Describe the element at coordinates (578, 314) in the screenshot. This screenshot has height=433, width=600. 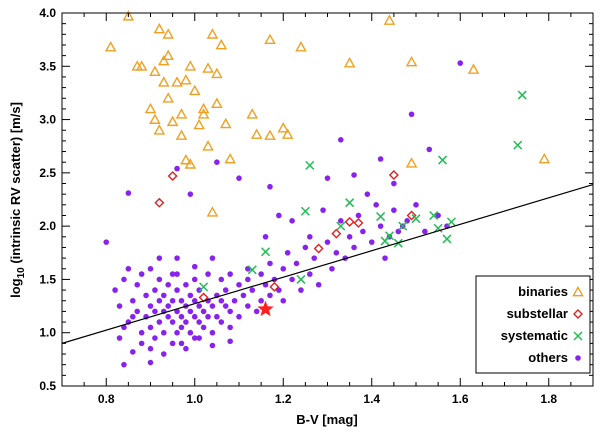
I see `legend-marker-substellar` at that location.